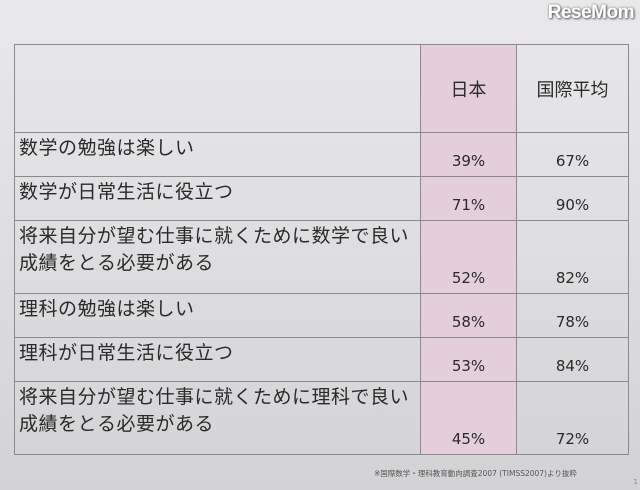 The image size is (640, 490). What do you see at coordinates (572, 88) in the screenshot?
I see `header-international-average: 国際平均` at bounding box center [572, 88].